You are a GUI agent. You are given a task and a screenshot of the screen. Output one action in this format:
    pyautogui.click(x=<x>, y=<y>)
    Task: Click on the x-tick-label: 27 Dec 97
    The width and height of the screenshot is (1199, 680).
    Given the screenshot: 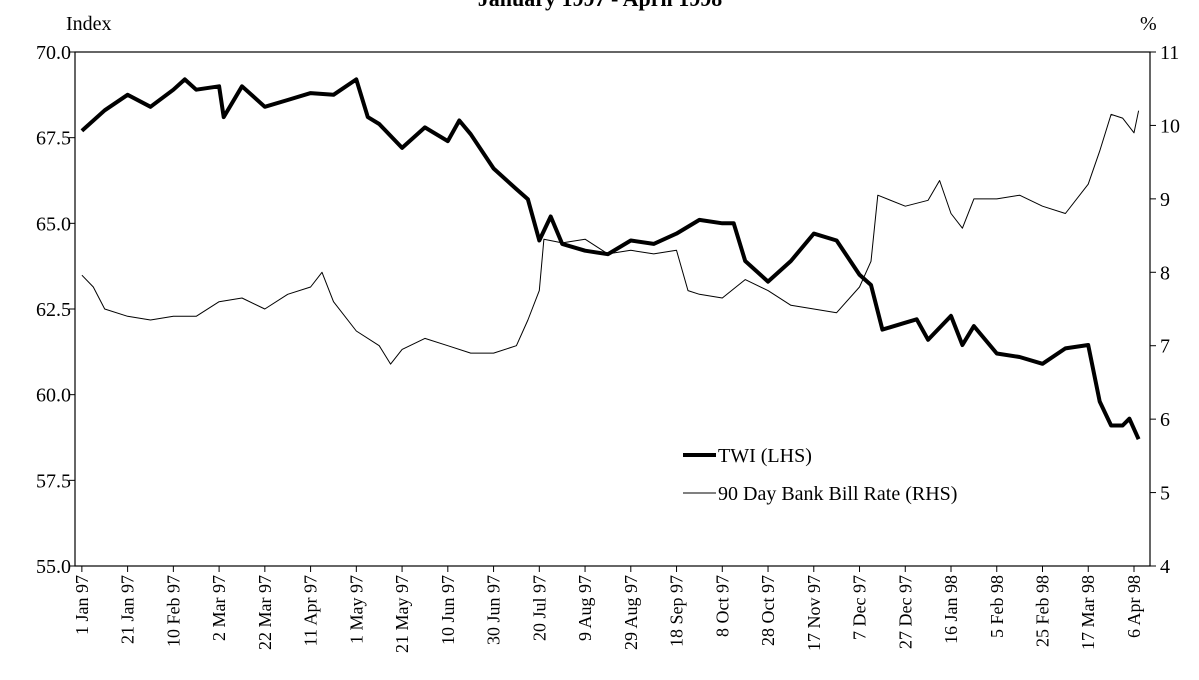 What is the action you would take?
    pyautogui.click(x=905, y=612)
    